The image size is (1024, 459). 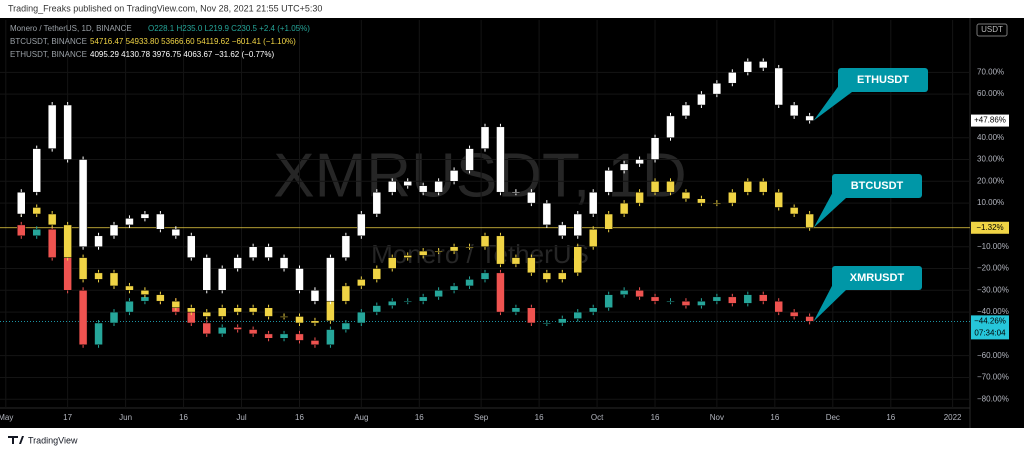 I want to click on y-tick-label: 20.00%, so click(x=990, y=180).